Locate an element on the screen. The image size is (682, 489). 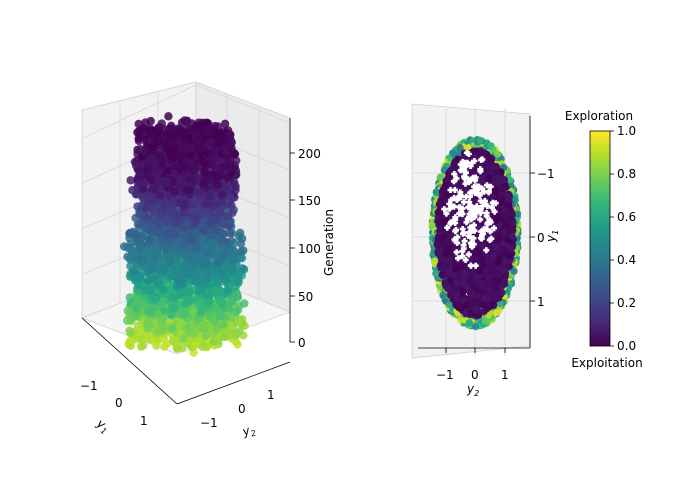
z-tick-label-200: 200 is located at coordinates (309, 154).